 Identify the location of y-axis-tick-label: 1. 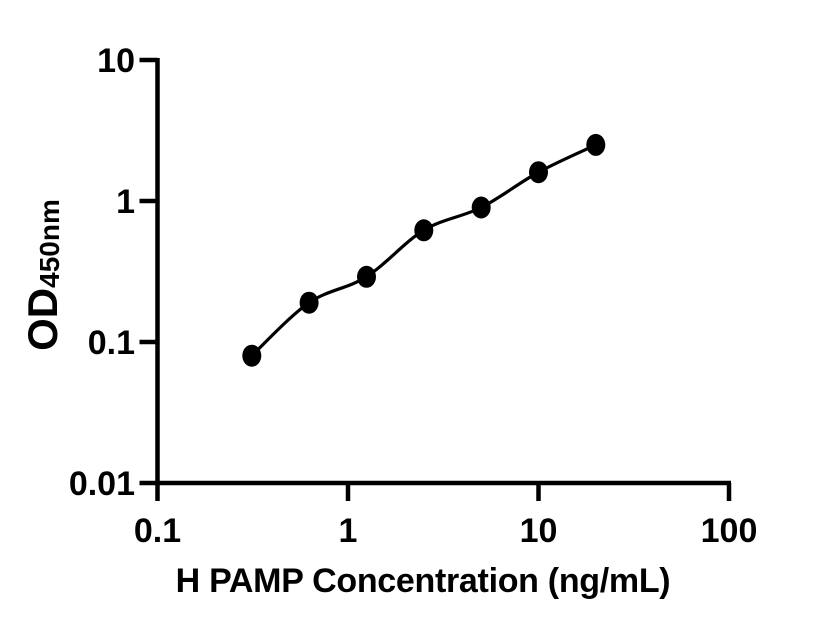
(125, 202).